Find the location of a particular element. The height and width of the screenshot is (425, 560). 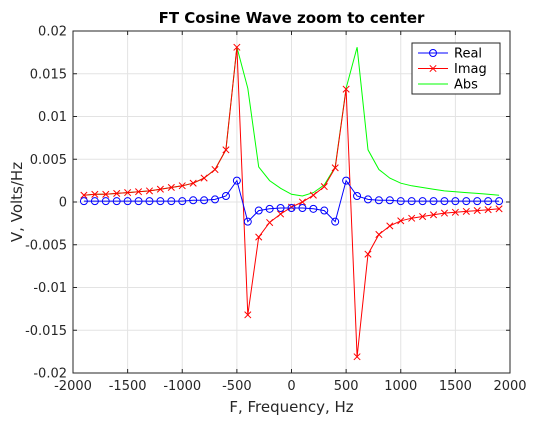

y-tick-label: 0.01 is located at coordinates (52, 117).